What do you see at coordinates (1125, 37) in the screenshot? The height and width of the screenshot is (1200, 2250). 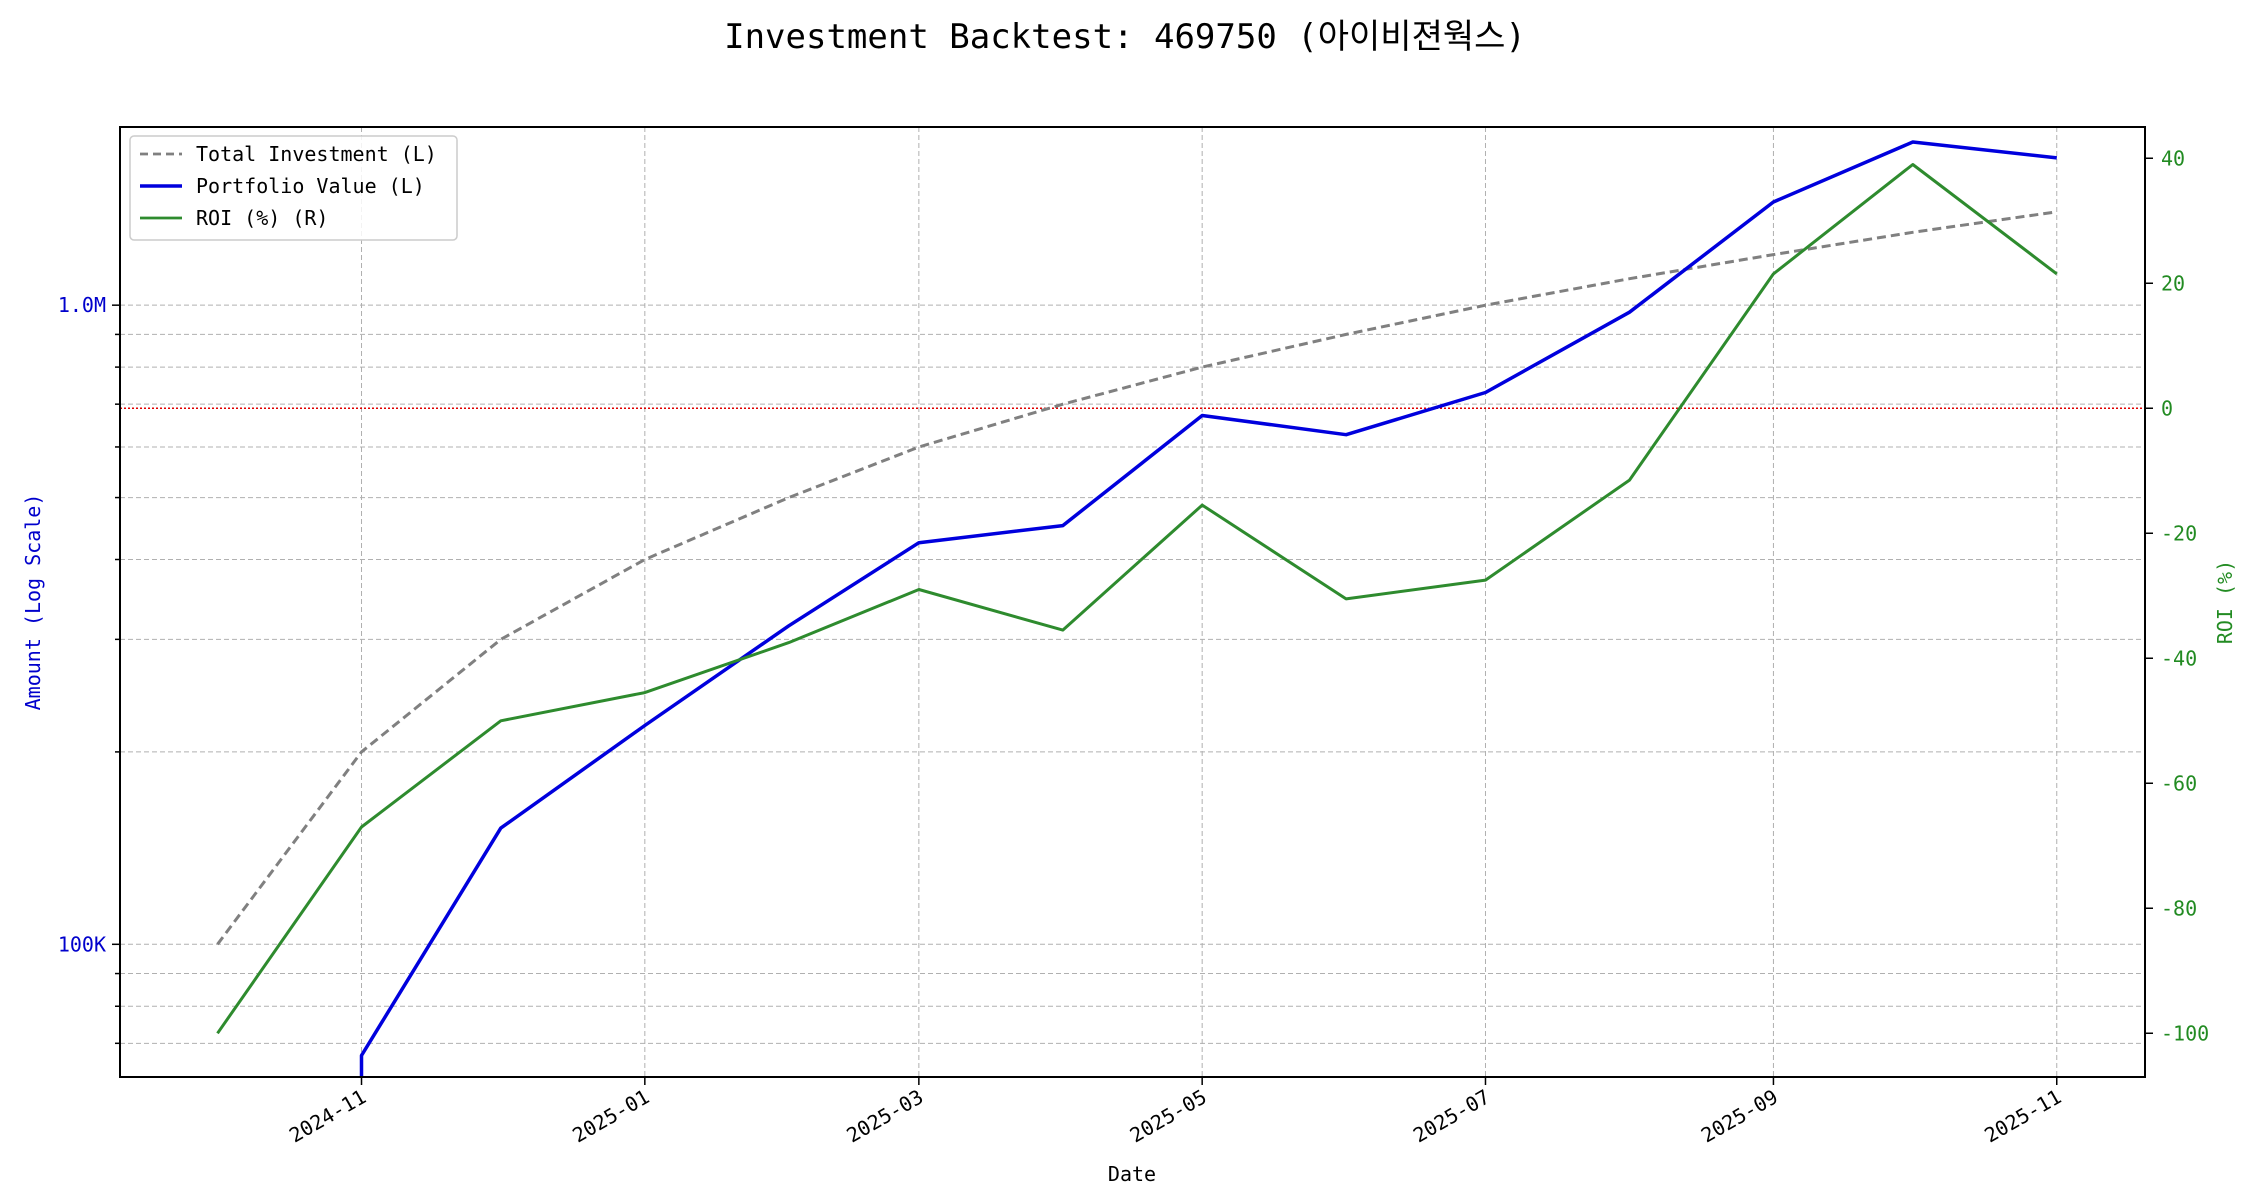 I see `chart-title: Investment Backtest: 469750 (아이비젼웍스)` at bounding box center [1125, 37].